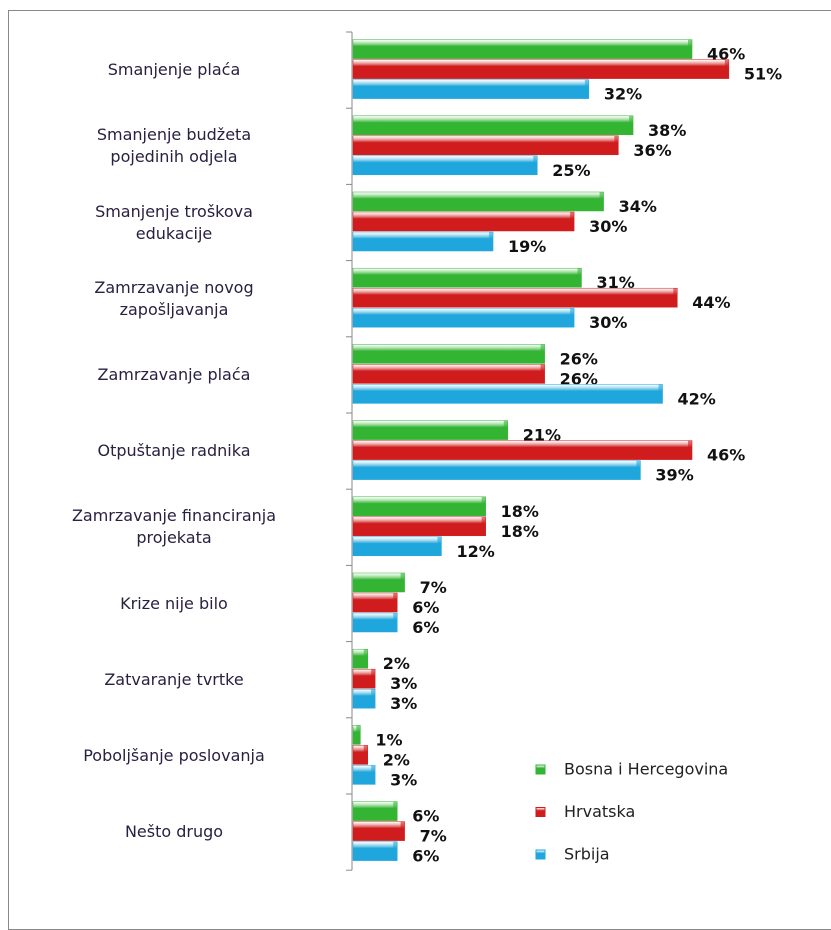  What do you see at coordinates (174, 679) in the screenshot?
I see `category-label: Zatvaranje tvrtke` at bounding box center [174, 679].